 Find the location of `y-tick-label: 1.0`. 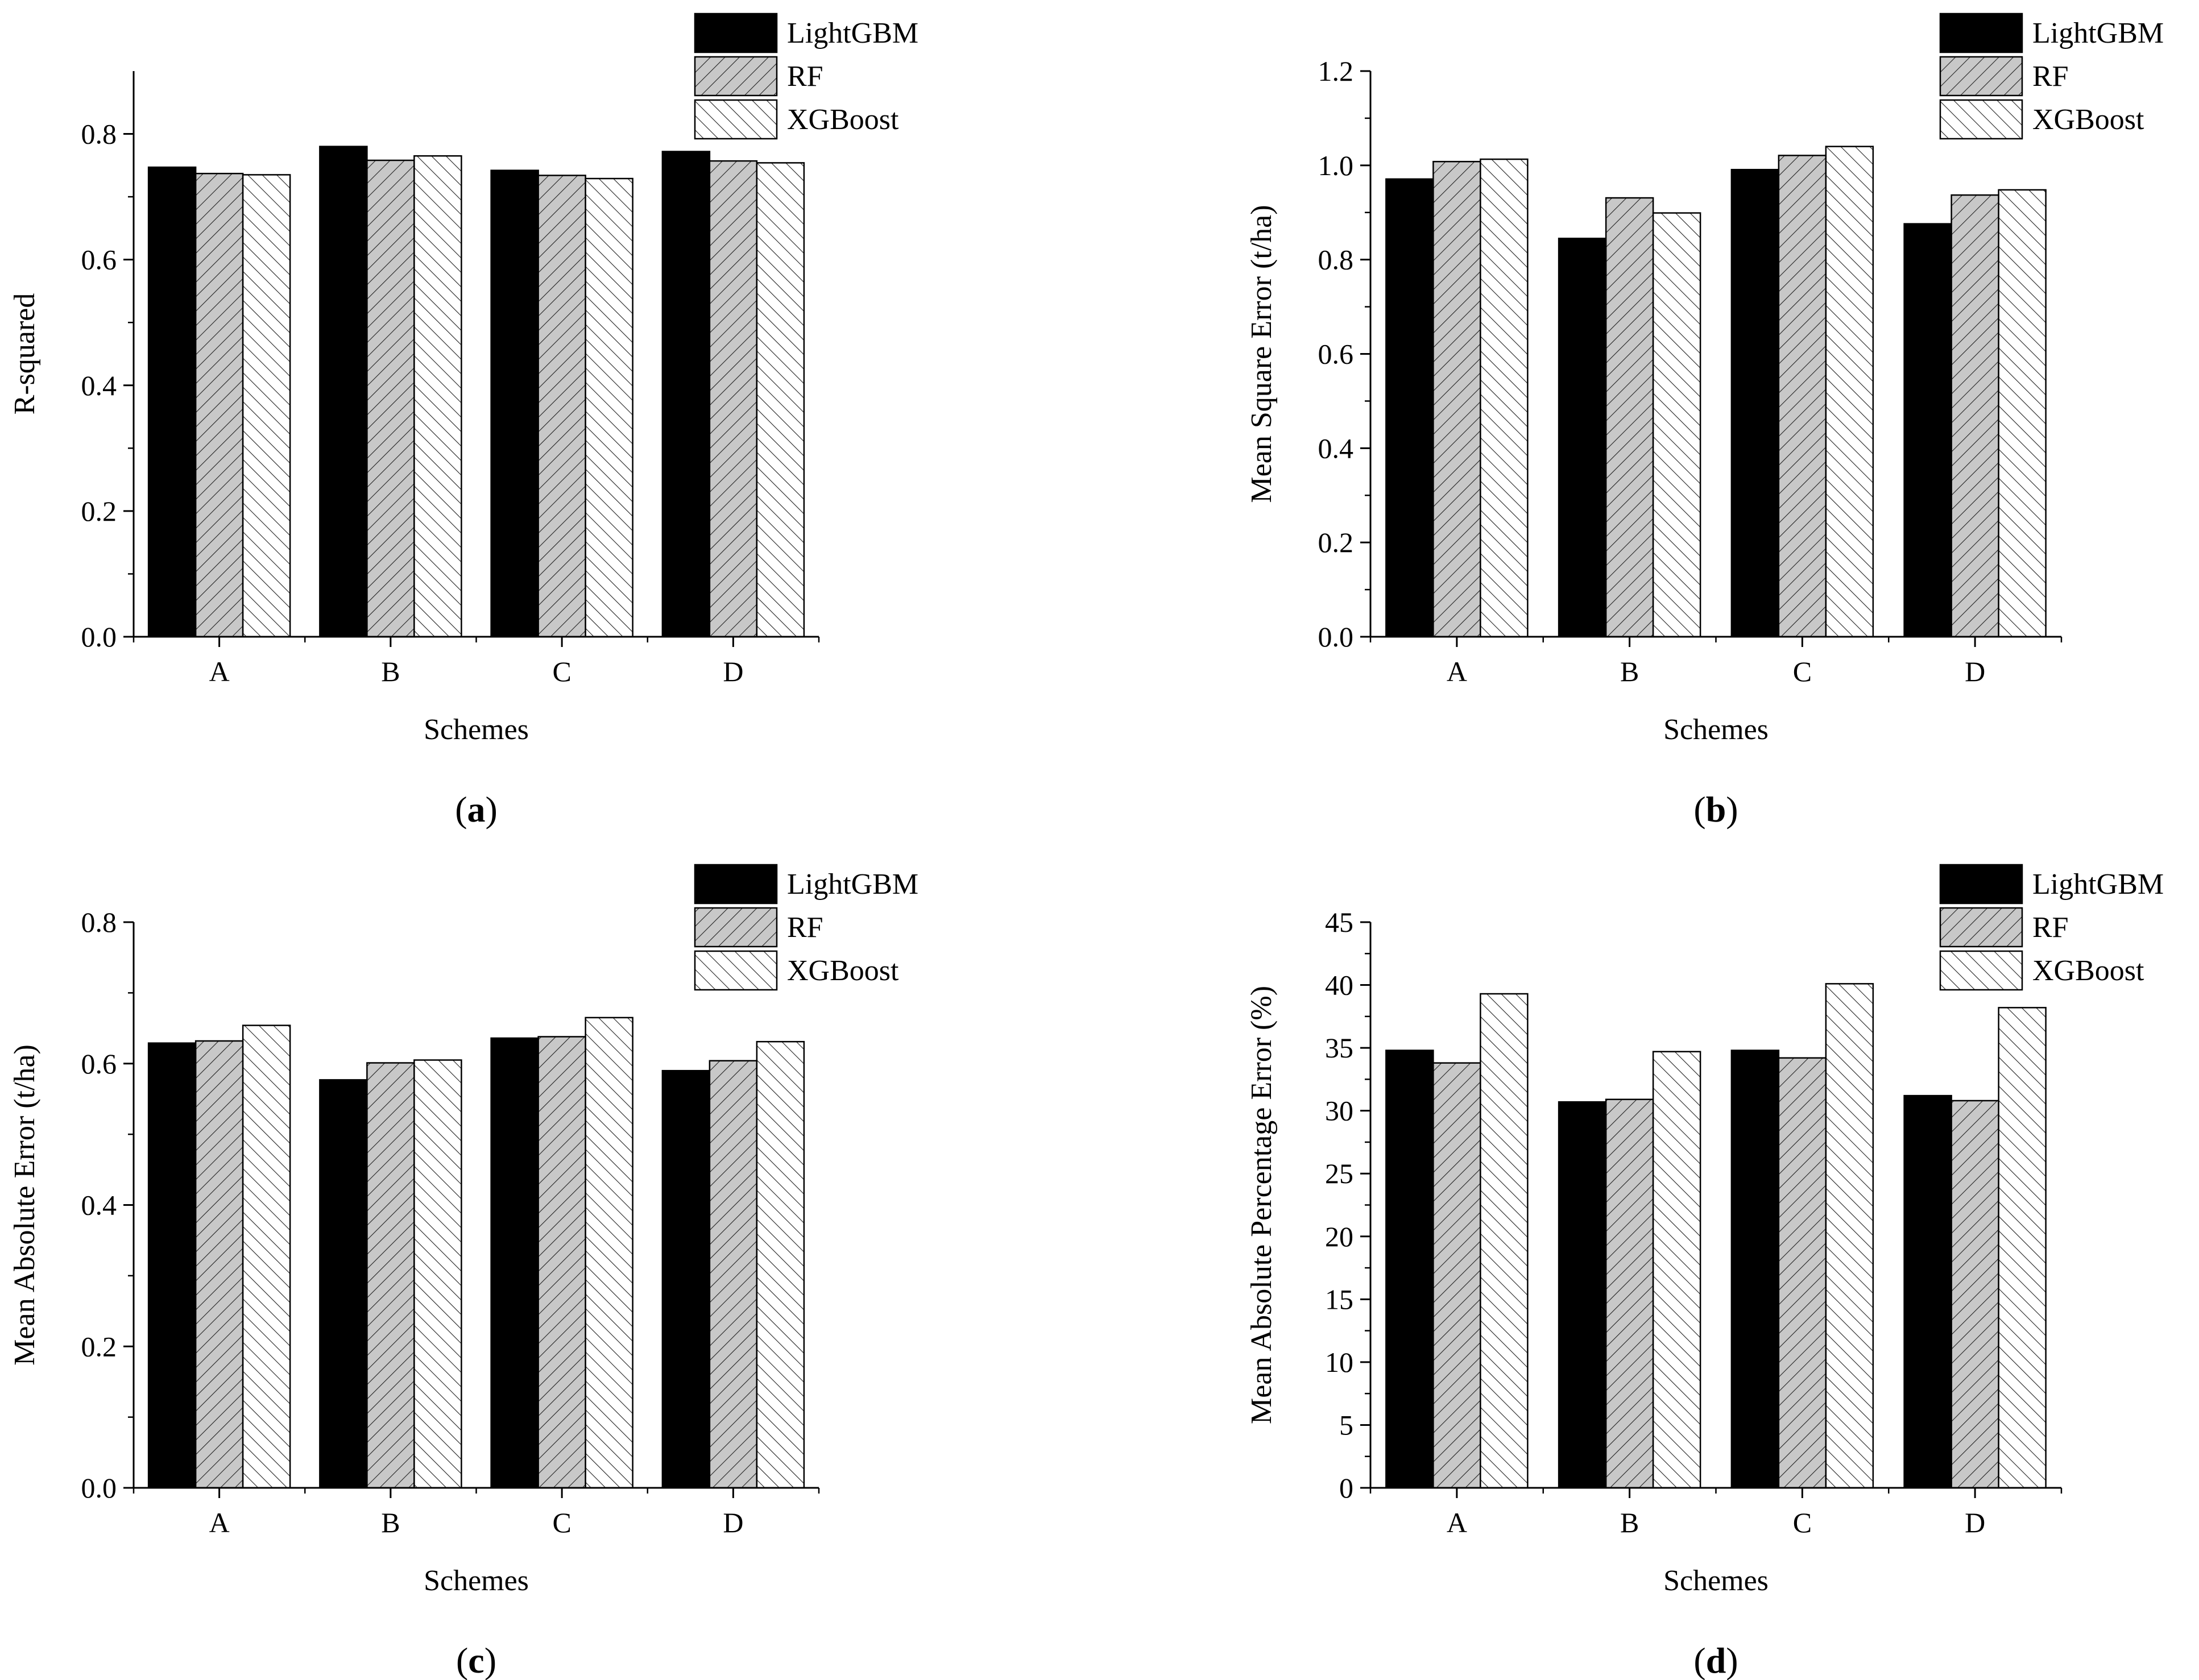

y-tick-label: 1.0 is located at coordinates (1336, 165).